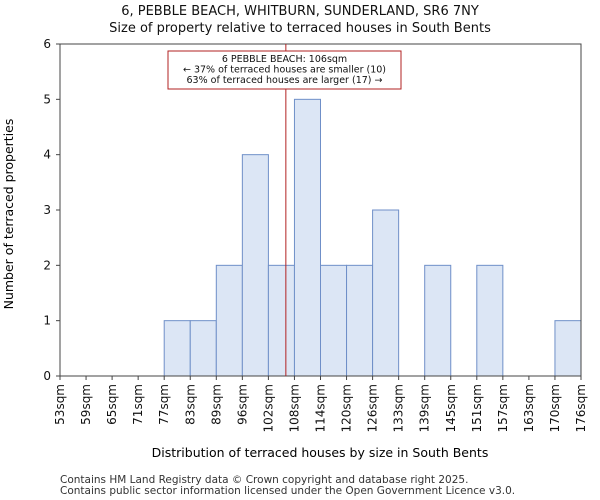 This screenshot has height=500, width=600. What do you see at coordinates (425, 408) in the screenshot?
I see `x-tick-label: 139sqm` at bounding box center [425, 408].